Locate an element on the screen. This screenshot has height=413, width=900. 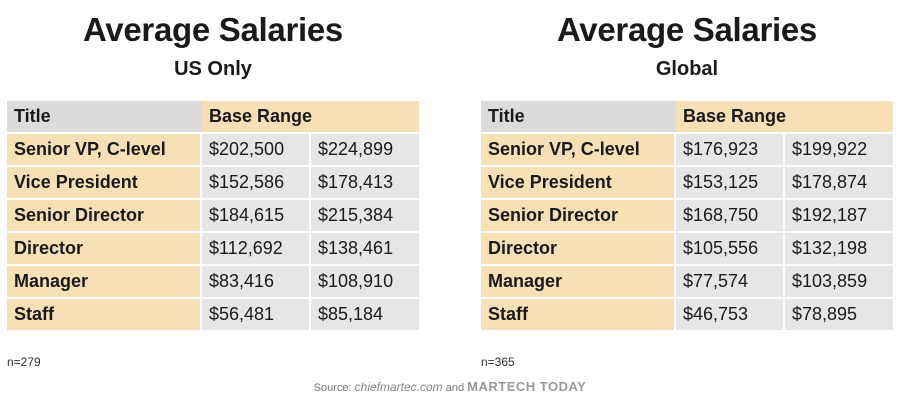
row-high-value: $192,187 is located at coordinates (839, 216).